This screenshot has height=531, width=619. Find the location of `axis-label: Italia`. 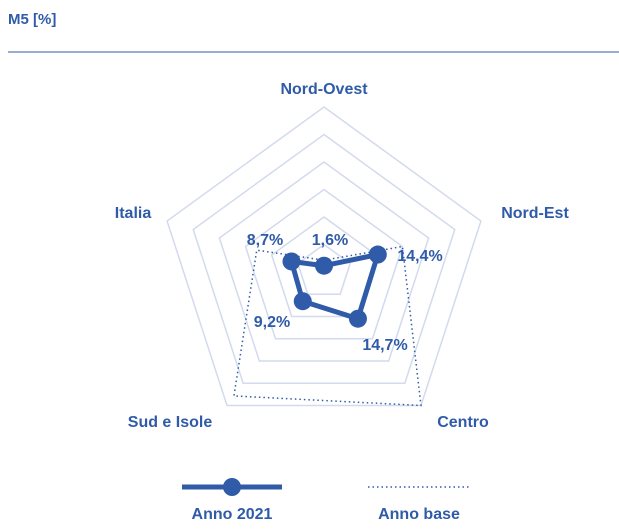

axis-label: Italia is located at coordinates (133, 213).